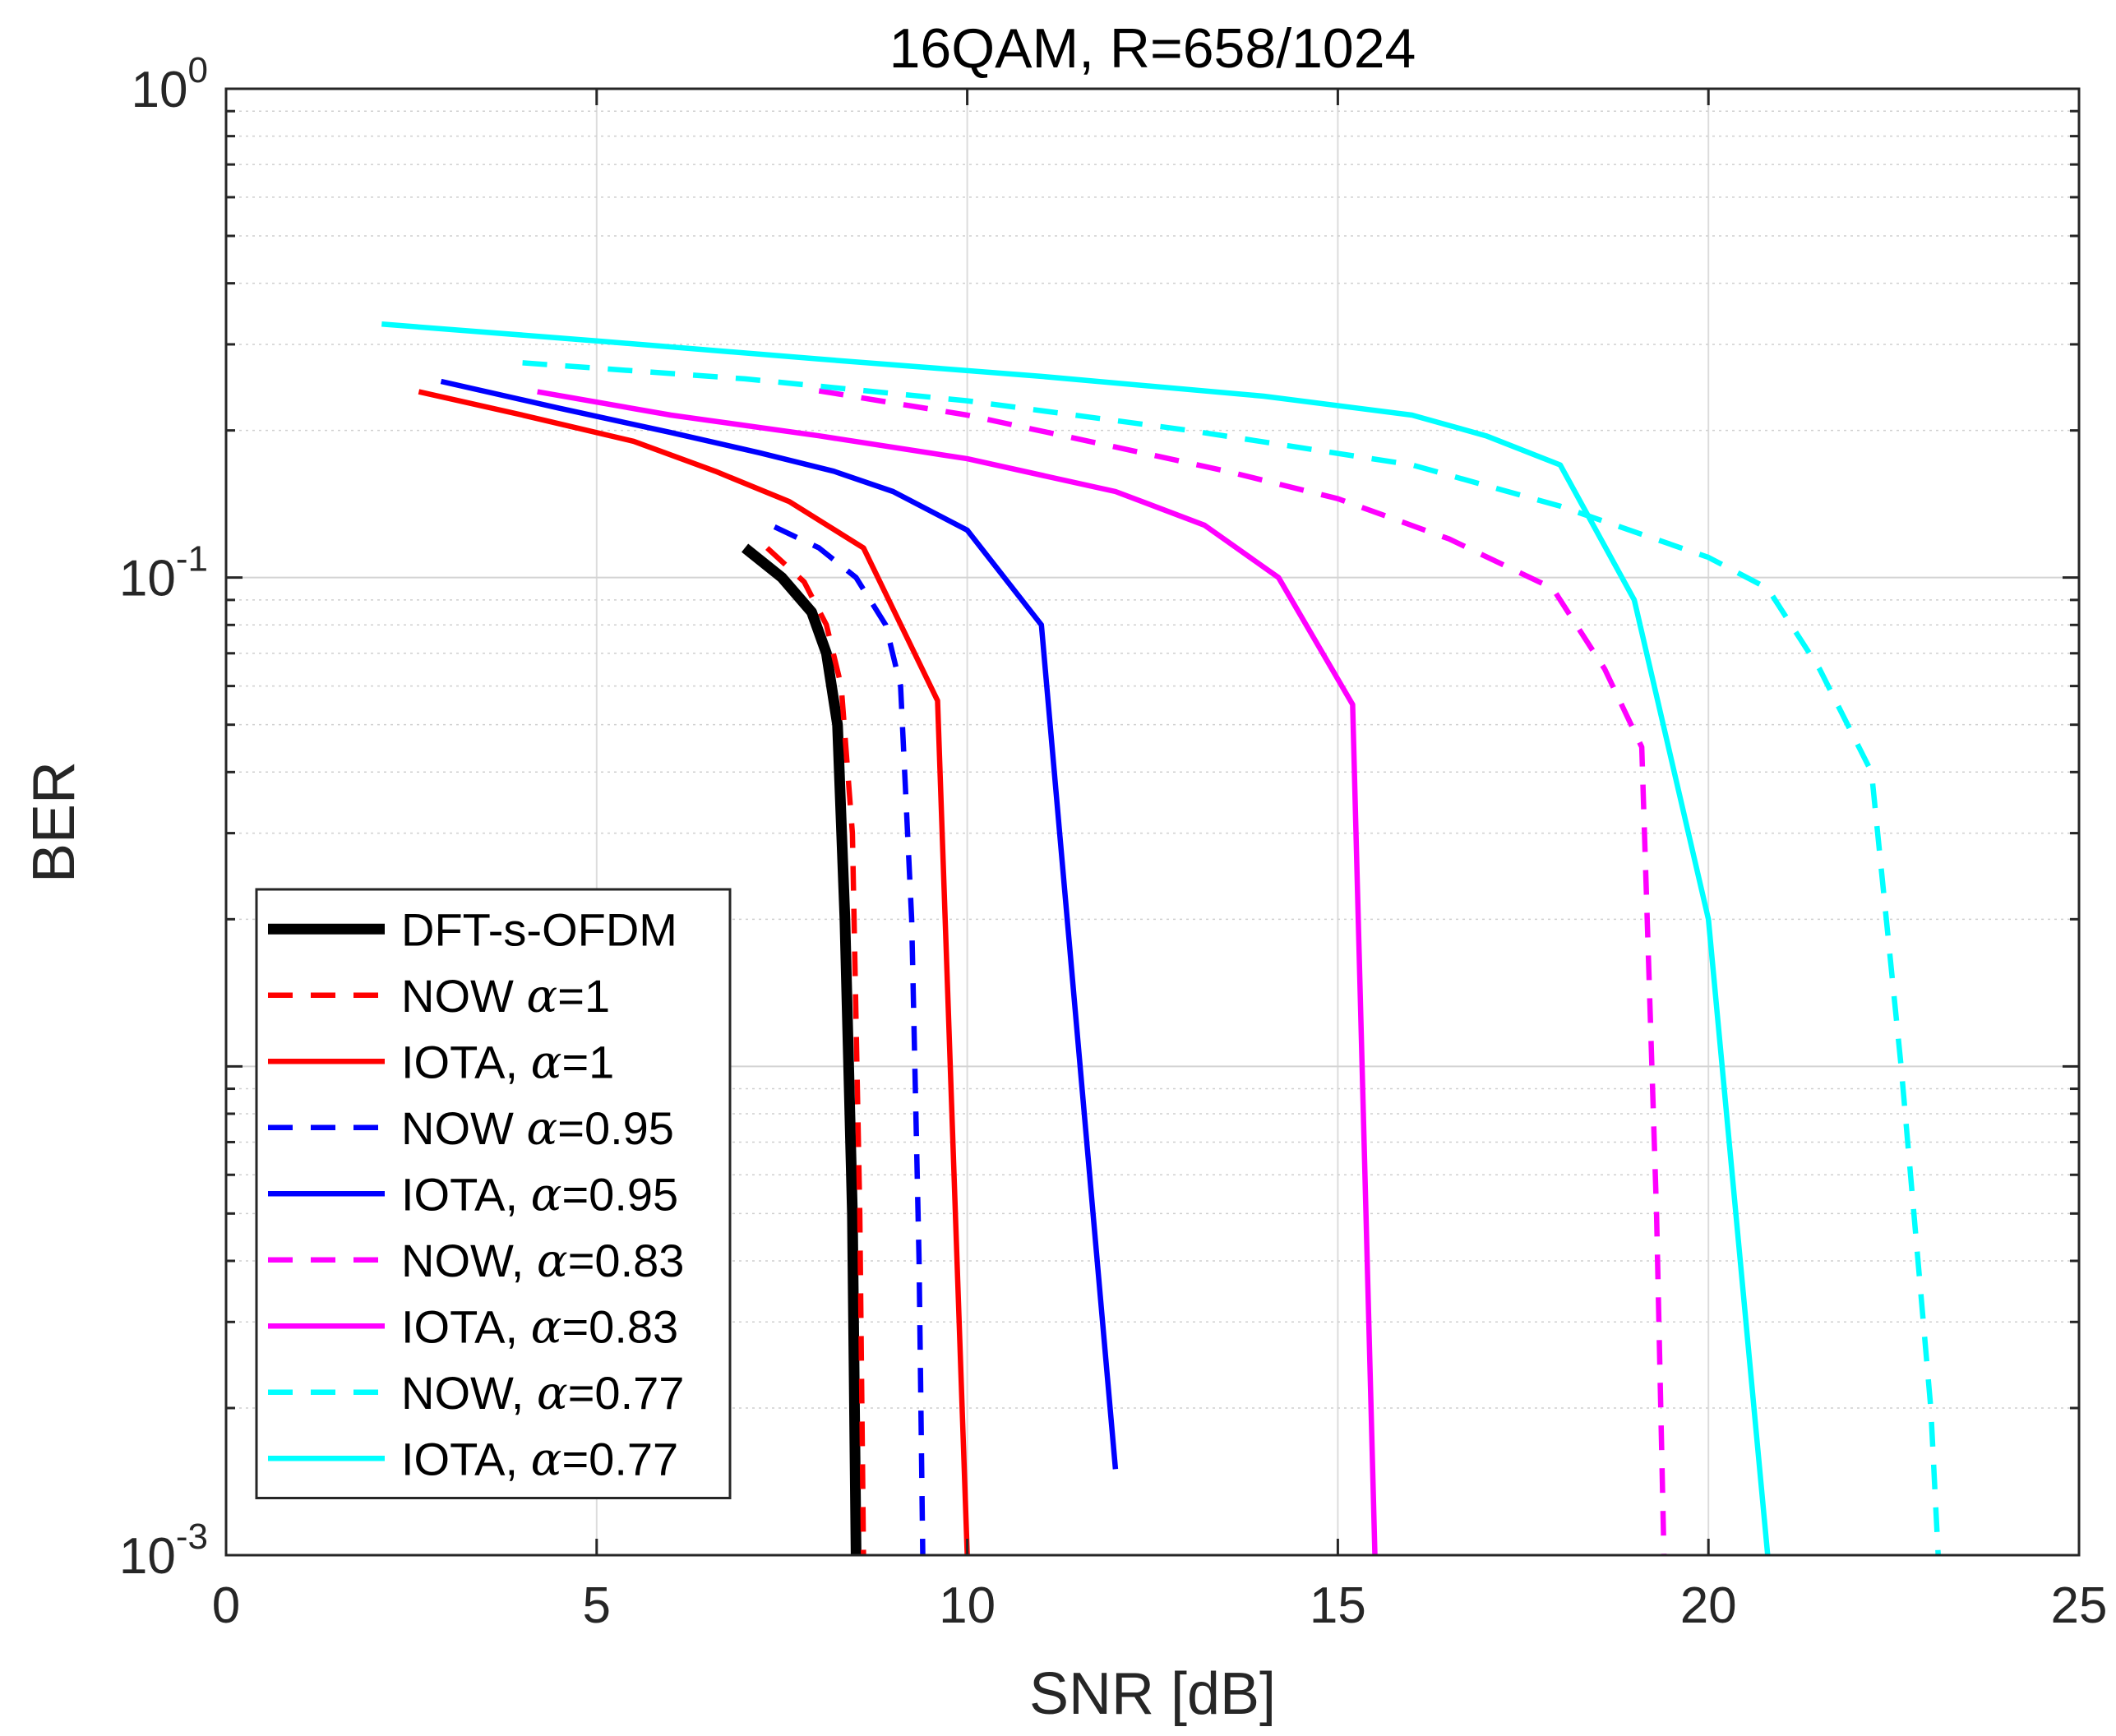  What do you see at coordinates (2079, 1606) in the screenshot?
I see `x-tick-label: 25` at bounding box center [2079, 1606].